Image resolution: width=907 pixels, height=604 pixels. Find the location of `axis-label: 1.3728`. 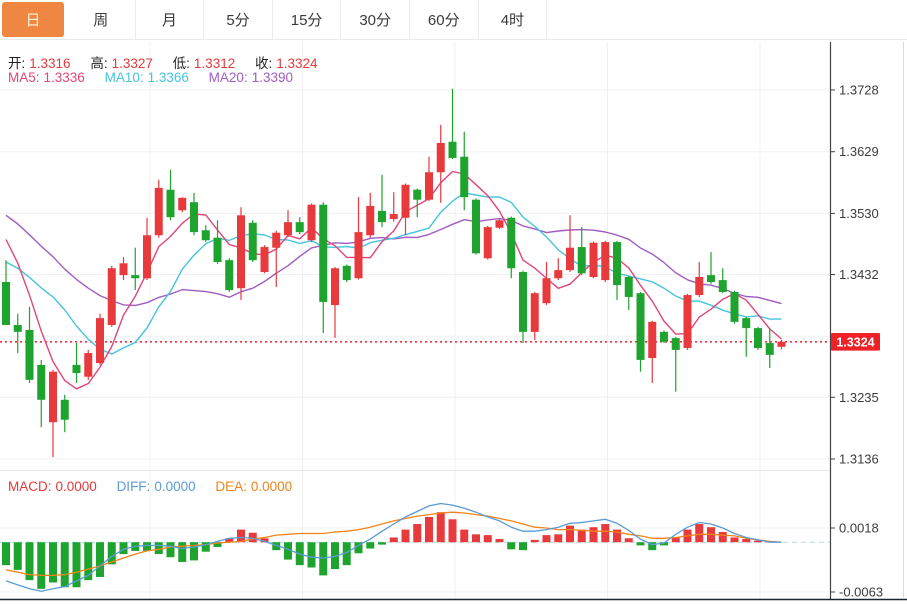

axis-label: 1.3728 is located at coordinates (859, 90).